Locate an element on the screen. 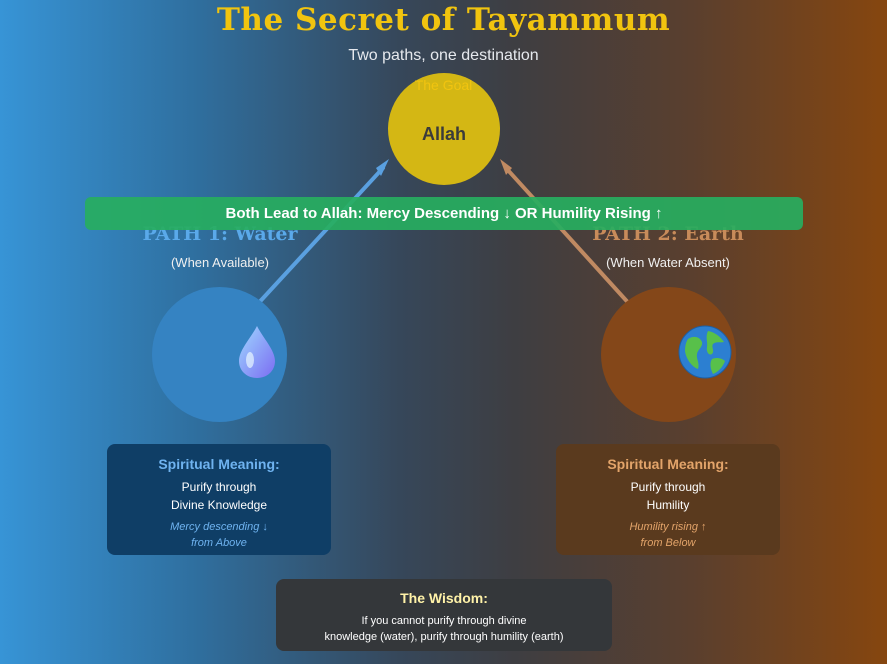 The height and width of the screenshot is (664, 887). earth-card-note-2: from Below is located at coordinates (668, 543).